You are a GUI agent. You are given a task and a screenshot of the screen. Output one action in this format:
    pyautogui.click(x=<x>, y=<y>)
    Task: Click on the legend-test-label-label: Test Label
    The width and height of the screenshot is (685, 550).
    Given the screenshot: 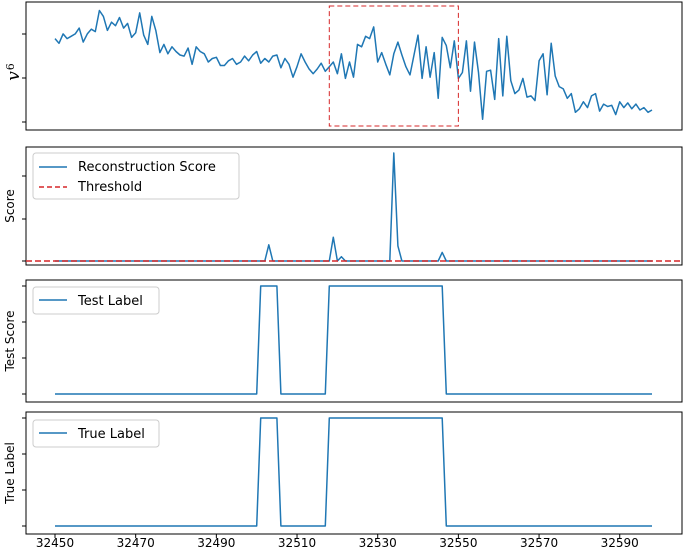 What is the action you would take?
    pyautogui.click(x=110, y=301)
    